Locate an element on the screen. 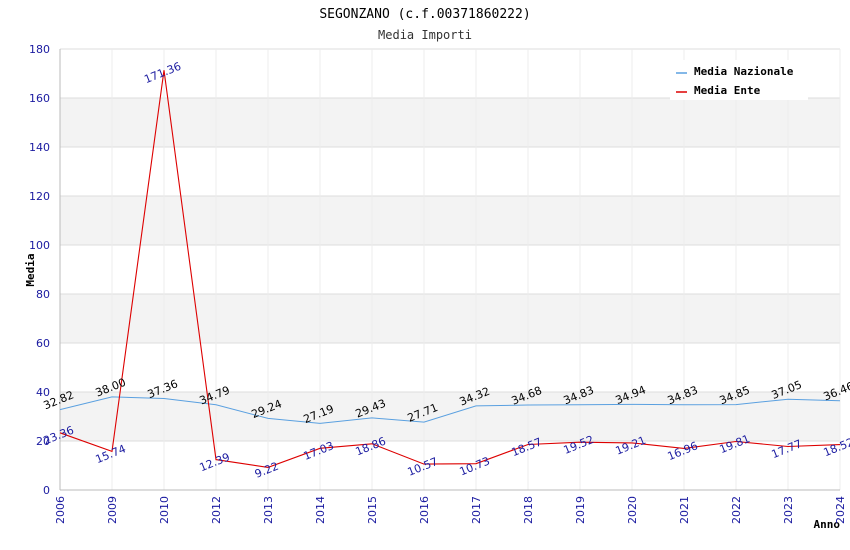  legend-label-media-nazionale: Media Nazionale is located at coordinates (744, 71).